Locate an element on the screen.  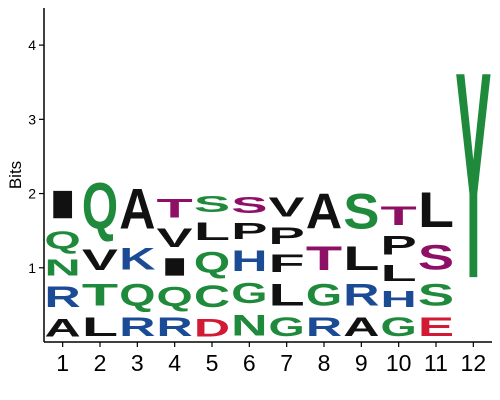
x-tick-label: 3 is located at coordinates (137, 363).